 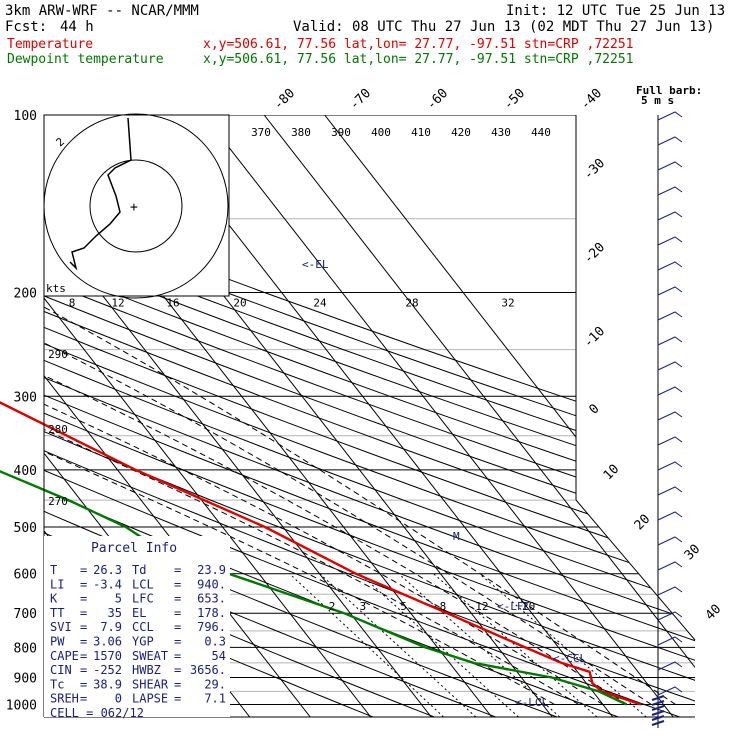 What do you see at coordinates (25, 528) in the screenshot?
I see `pressure-tick-label: 500` at bounding box center [25, 528].